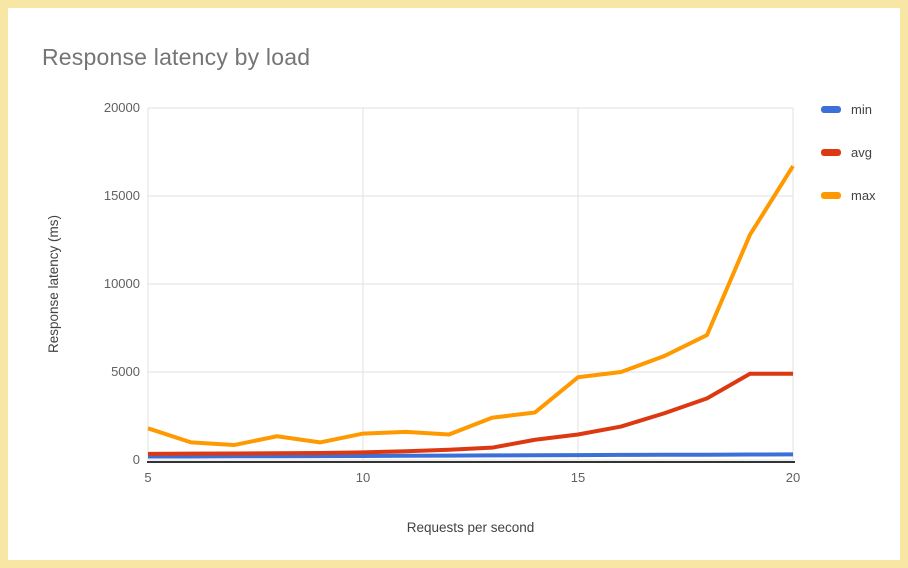 The image size is (908, 568). Describe the element at coordinates (121, 195) in the screenshot. I see `y-tick-label: 15000` at that location.